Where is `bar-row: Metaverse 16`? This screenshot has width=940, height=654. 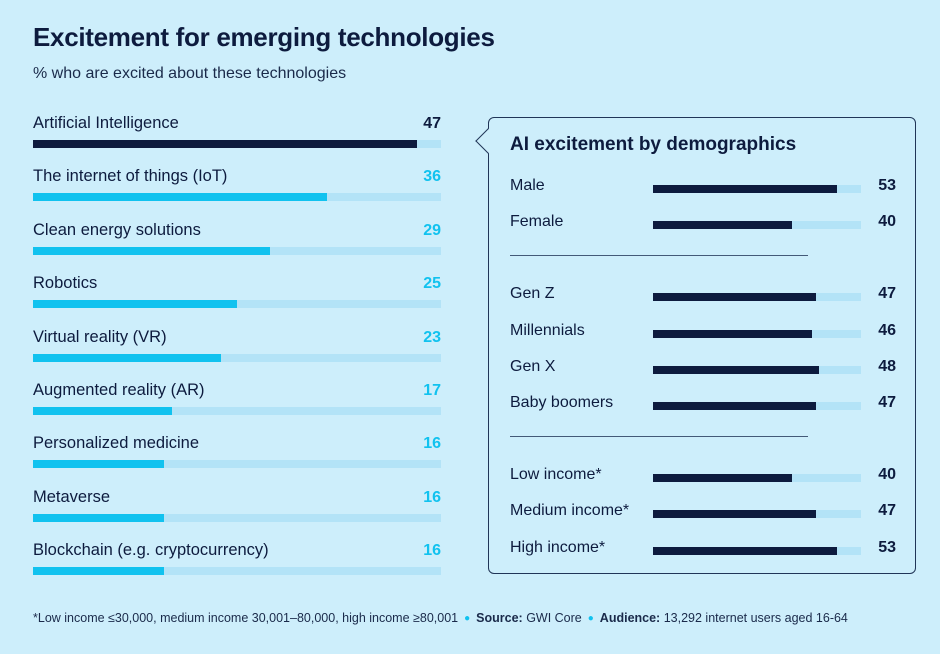 bar-row: Metaverse 16 is located at coordinates (237, 515).